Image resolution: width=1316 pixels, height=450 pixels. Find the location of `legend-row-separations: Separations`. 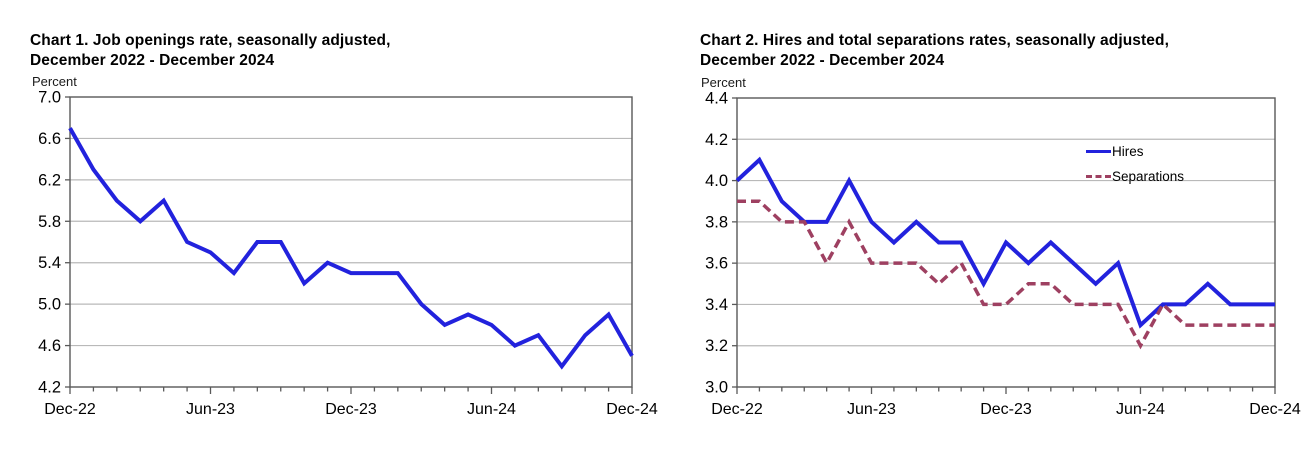

legend-row-separations: Separations is located at coordinates (1135, 176).